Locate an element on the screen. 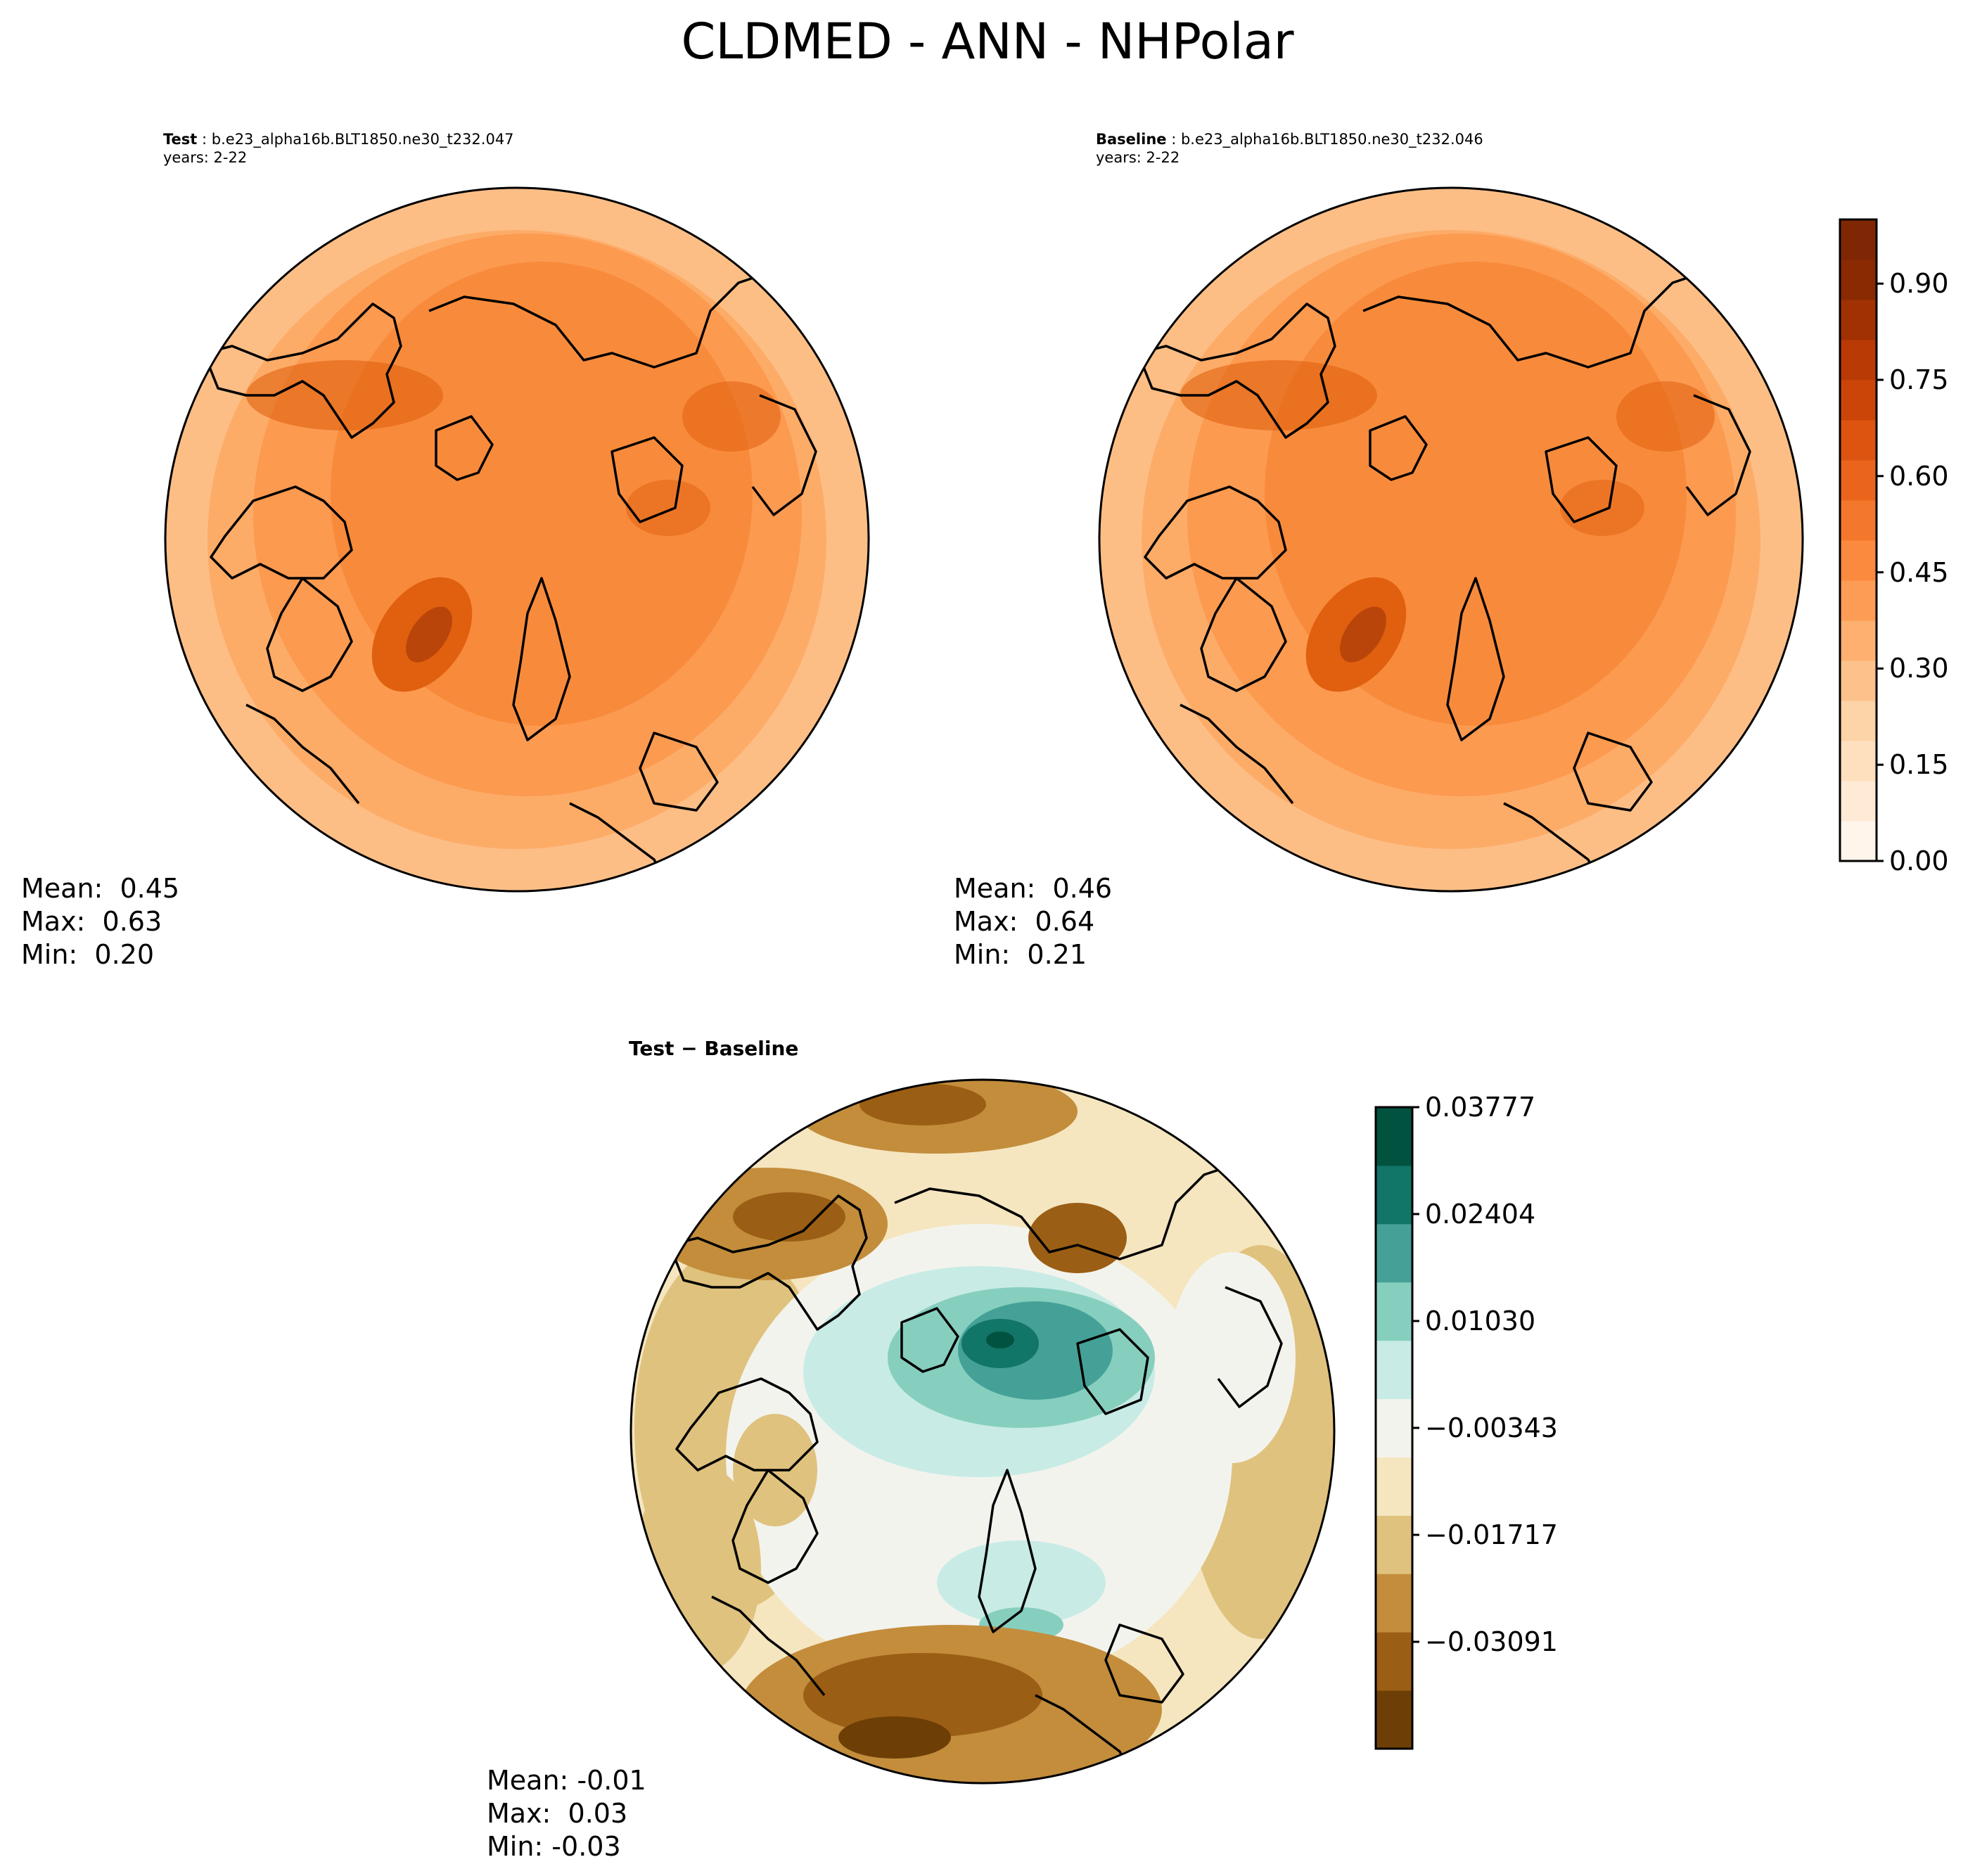 The height and width of the screenshot is (1876, 1975). main-colorbar-tick-label: 0.60 is located at coordinates (1919, 476).